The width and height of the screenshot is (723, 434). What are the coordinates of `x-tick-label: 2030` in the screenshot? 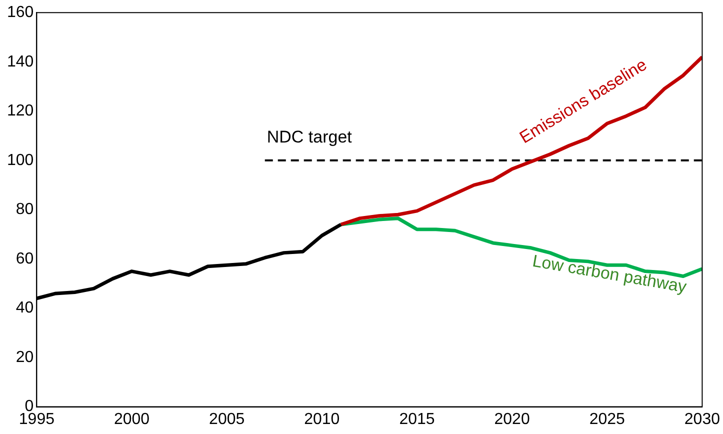 It's located at (702, 419).